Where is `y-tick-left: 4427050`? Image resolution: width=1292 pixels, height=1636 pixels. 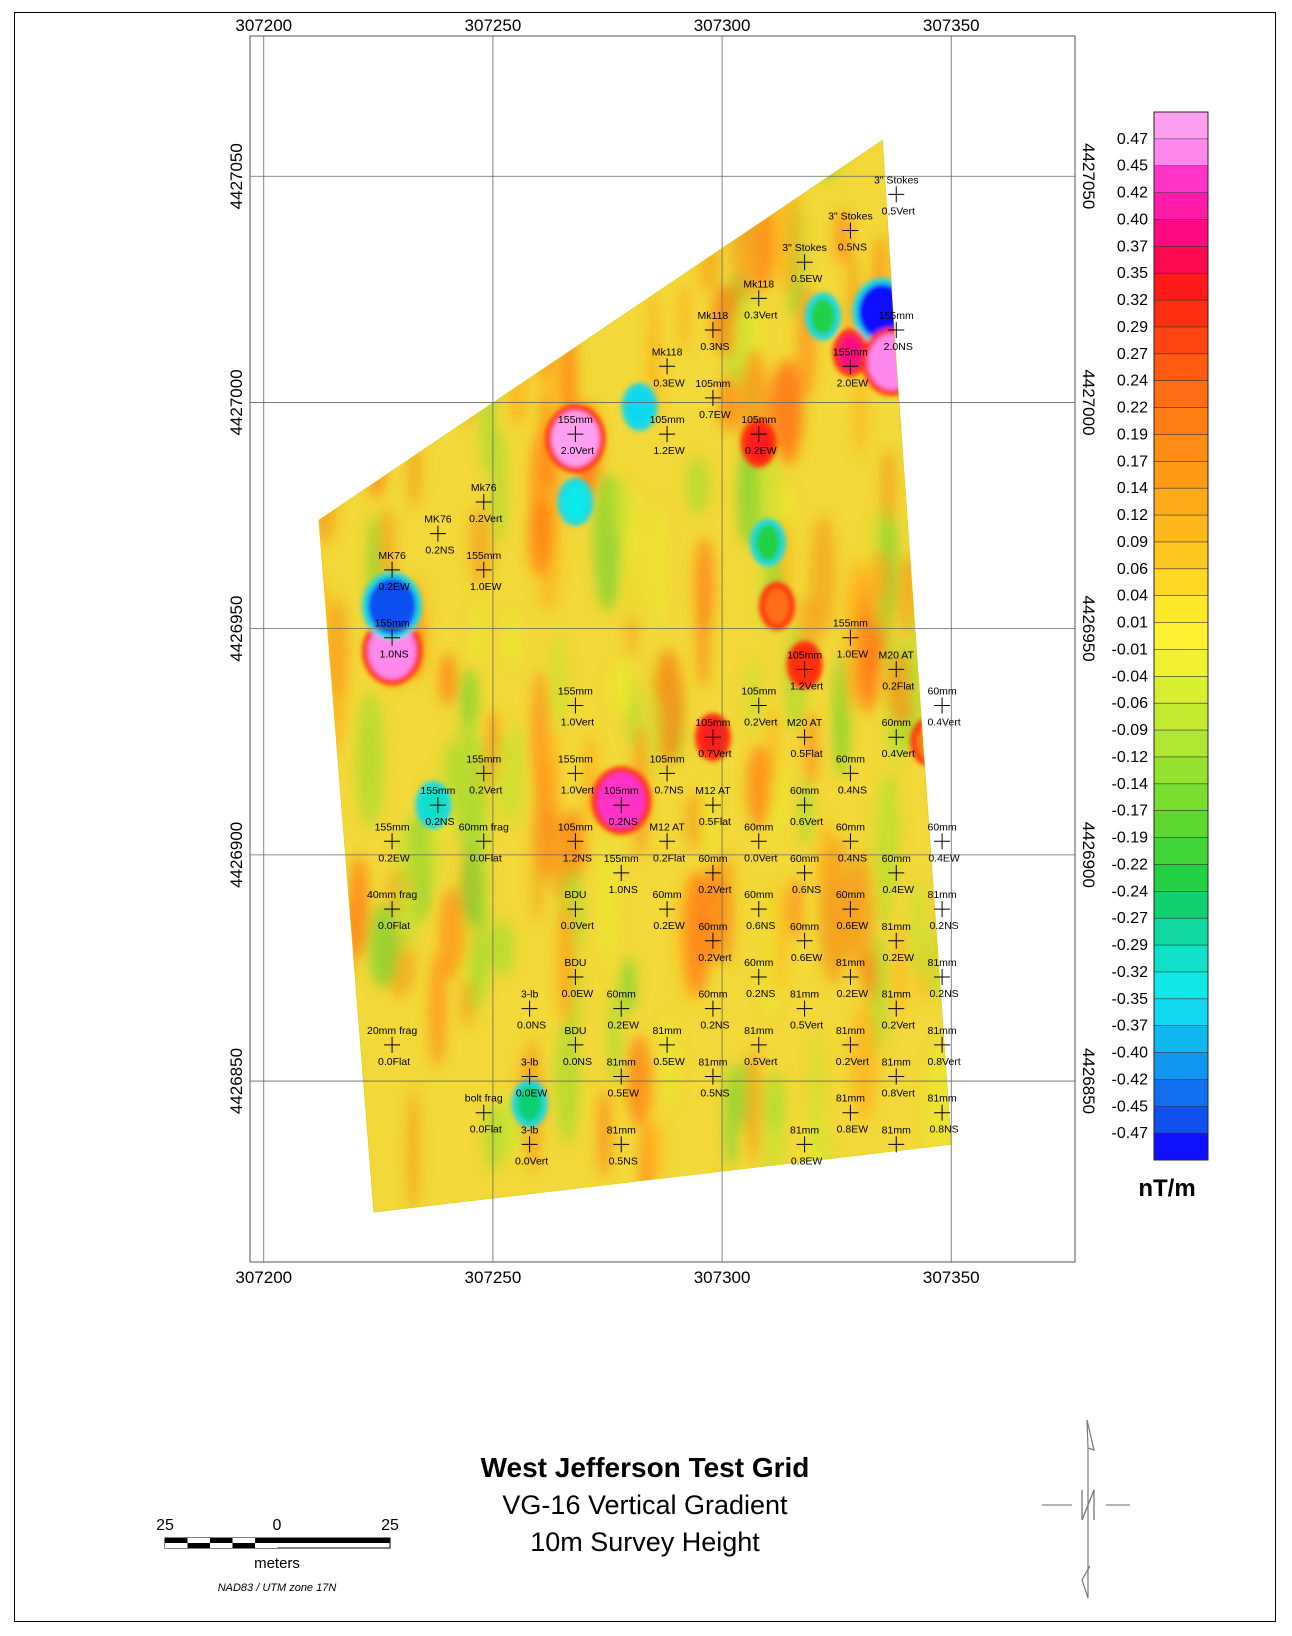
y-tick-left: 4427050 is located at coordinates (236, 176).